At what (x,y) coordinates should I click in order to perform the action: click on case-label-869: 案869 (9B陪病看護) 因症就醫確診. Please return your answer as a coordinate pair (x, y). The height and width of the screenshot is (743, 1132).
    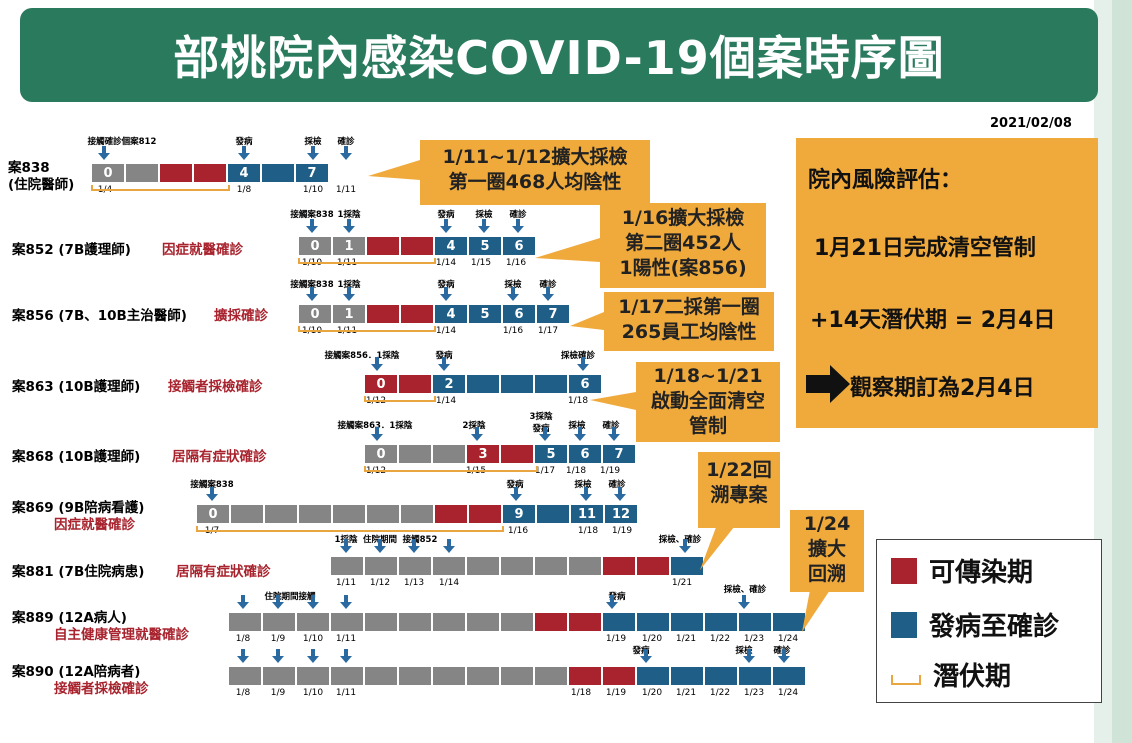
    Looking at the image, I should click on (78, 517).